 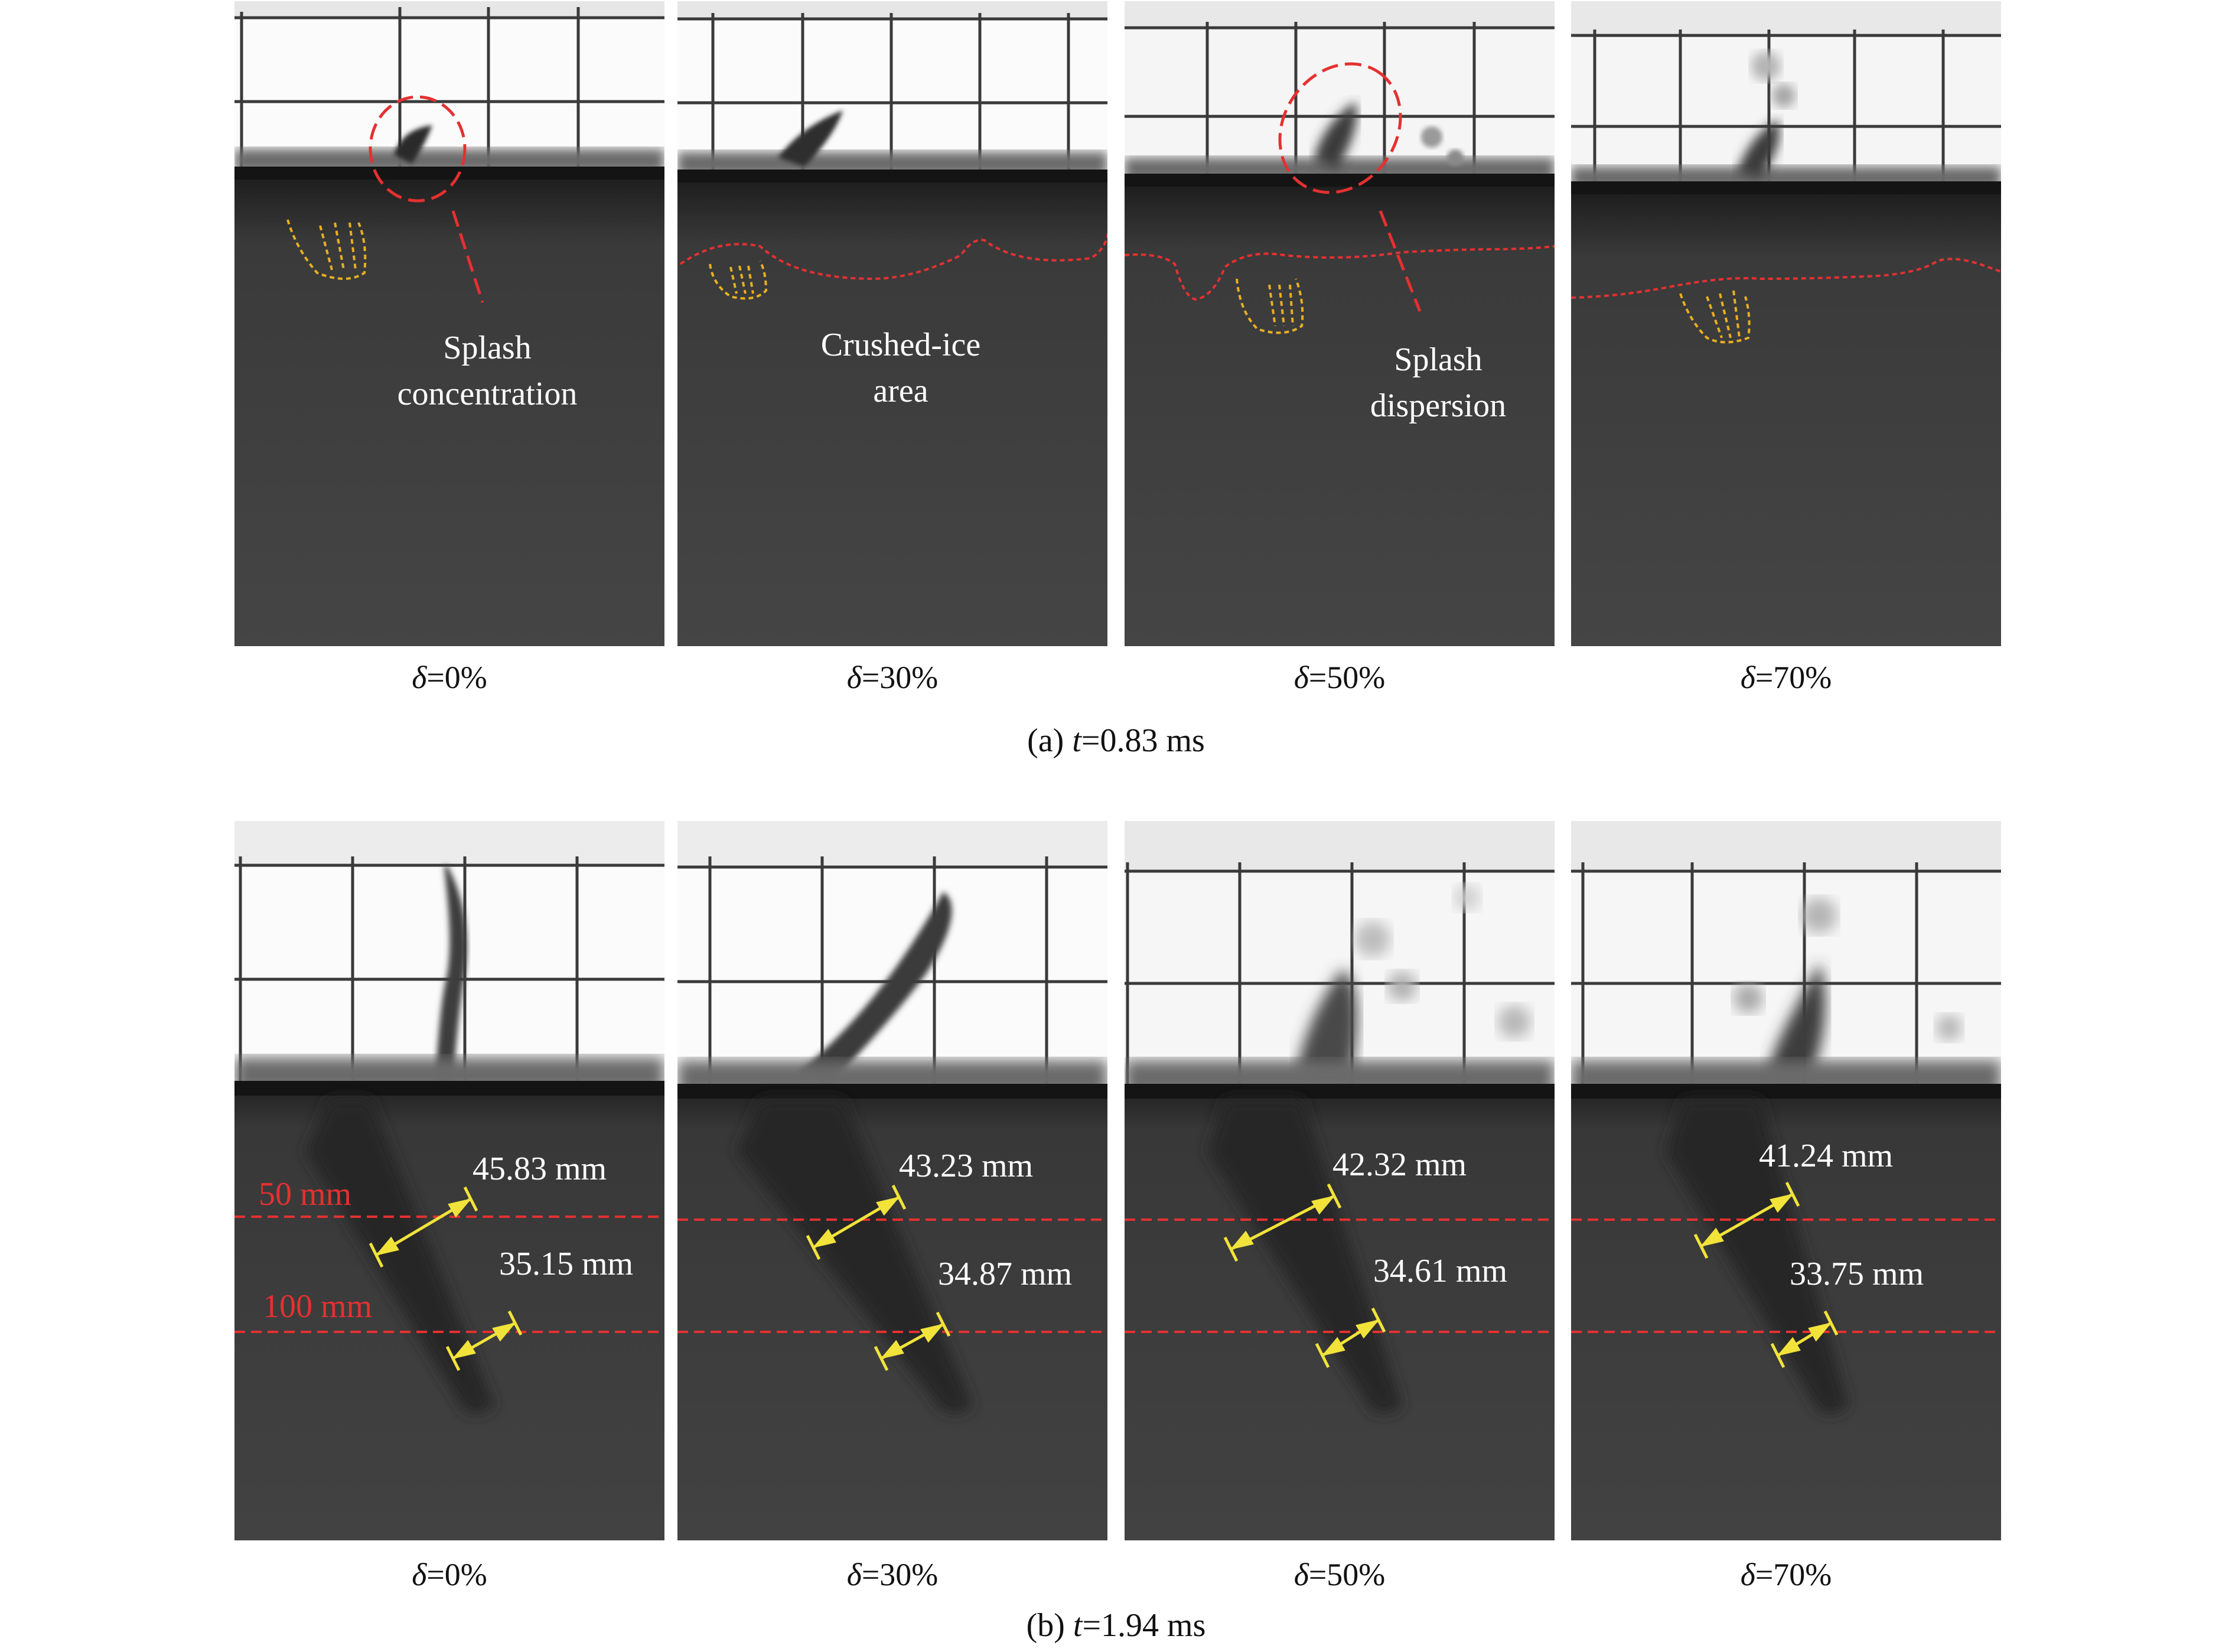 I want to click on width-lower-70: 33.75 mm, so click(x=1857, y=1274).